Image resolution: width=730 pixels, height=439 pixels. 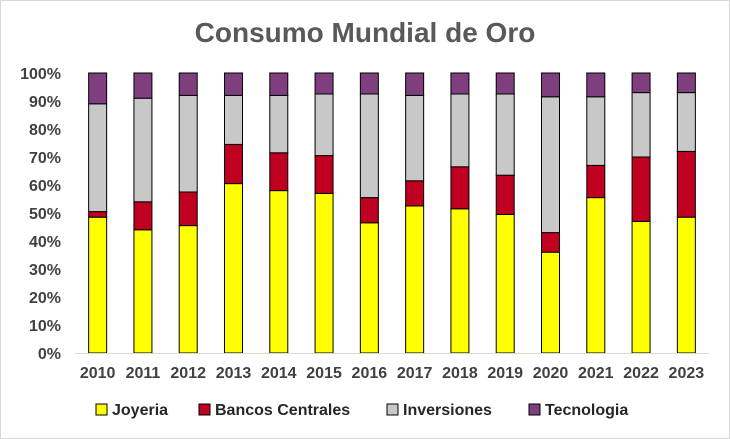 What do you see at coordinates (596, 373) in the screenshot?
I see `x-tick-label: 2021` at bounding box center [596, 373].